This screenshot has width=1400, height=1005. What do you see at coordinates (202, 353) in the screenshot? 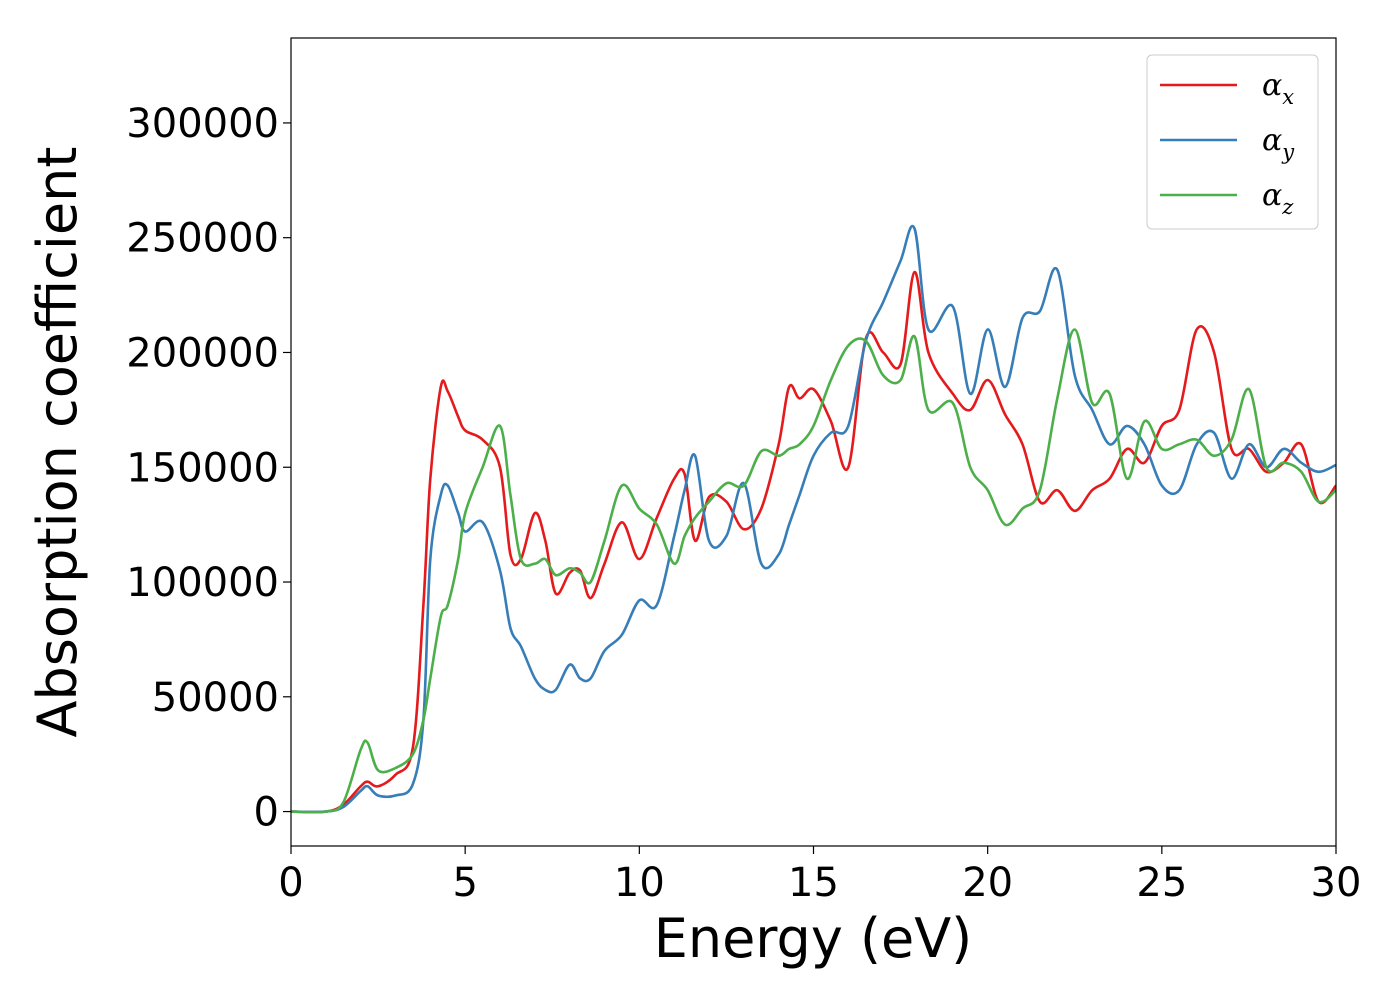
I see `y-tick-label: 200000` at bounding box center [202, 353].